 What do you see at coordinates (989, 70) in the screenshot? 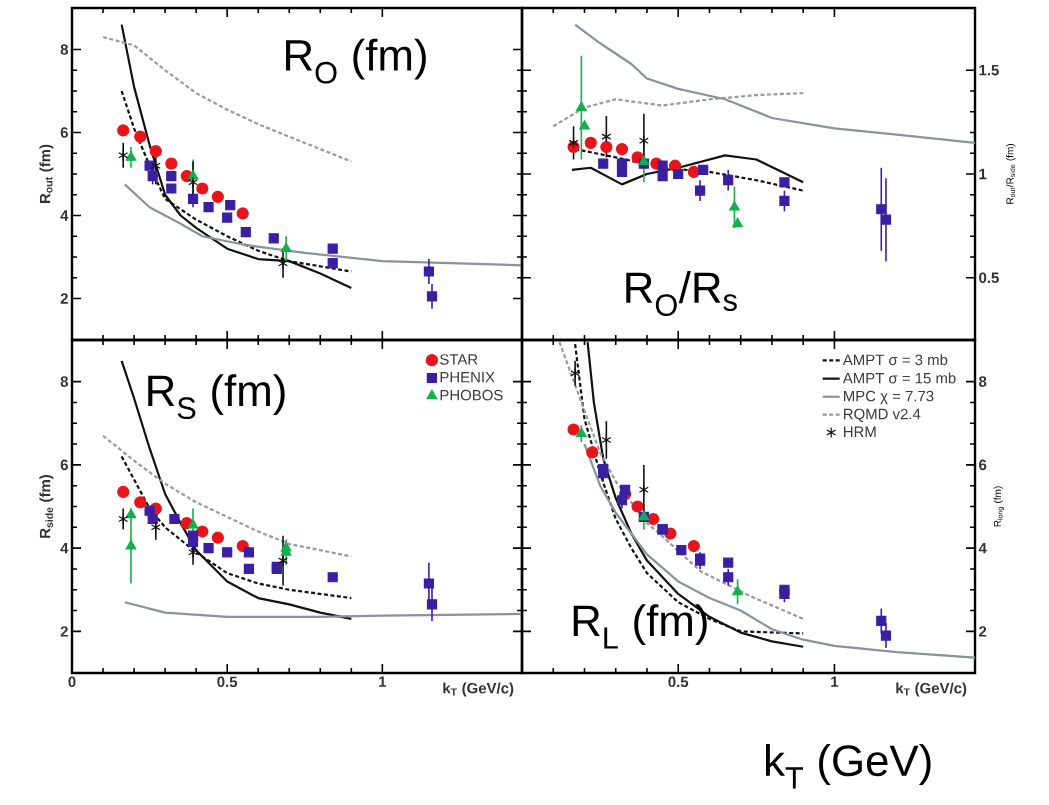
I see `y2-tick-label: 1.5` at bounding box center [989, 70].